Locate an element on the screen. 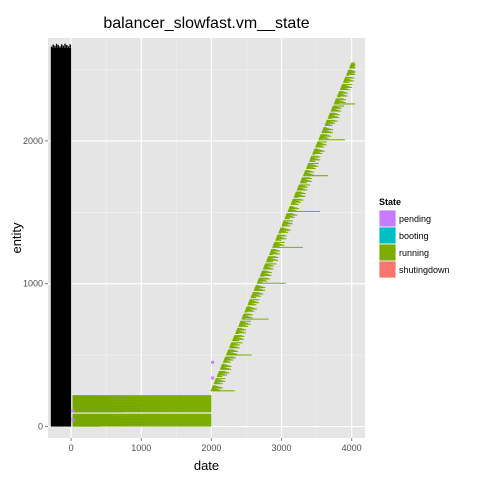 This screenshot has height=480, width=480. legend-label-booting: booting is located at coordinates (414, 236).